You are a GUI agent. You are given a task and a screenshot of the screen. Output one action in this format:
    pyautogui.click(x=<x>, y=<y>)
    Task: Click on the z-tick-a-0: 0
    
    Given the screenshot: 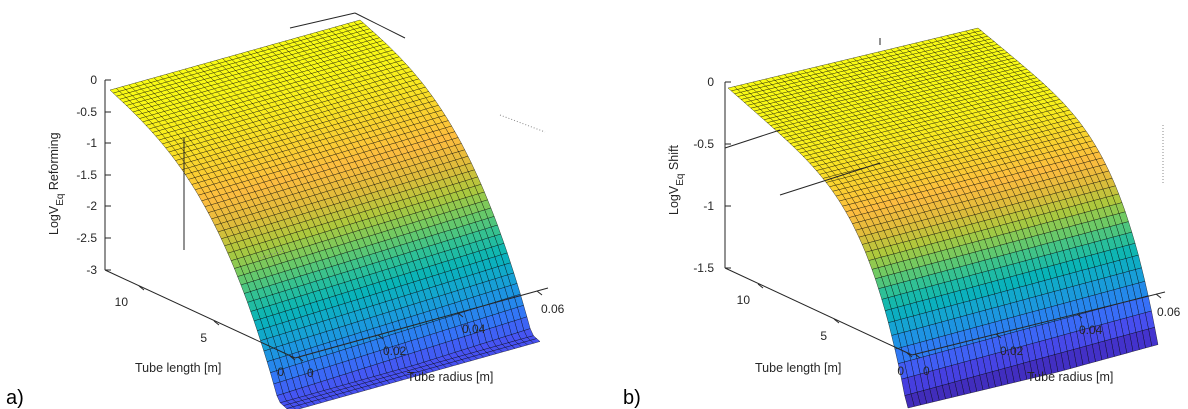 What is the action you would take?
    pyautogui.click(x=93, y=80)
    